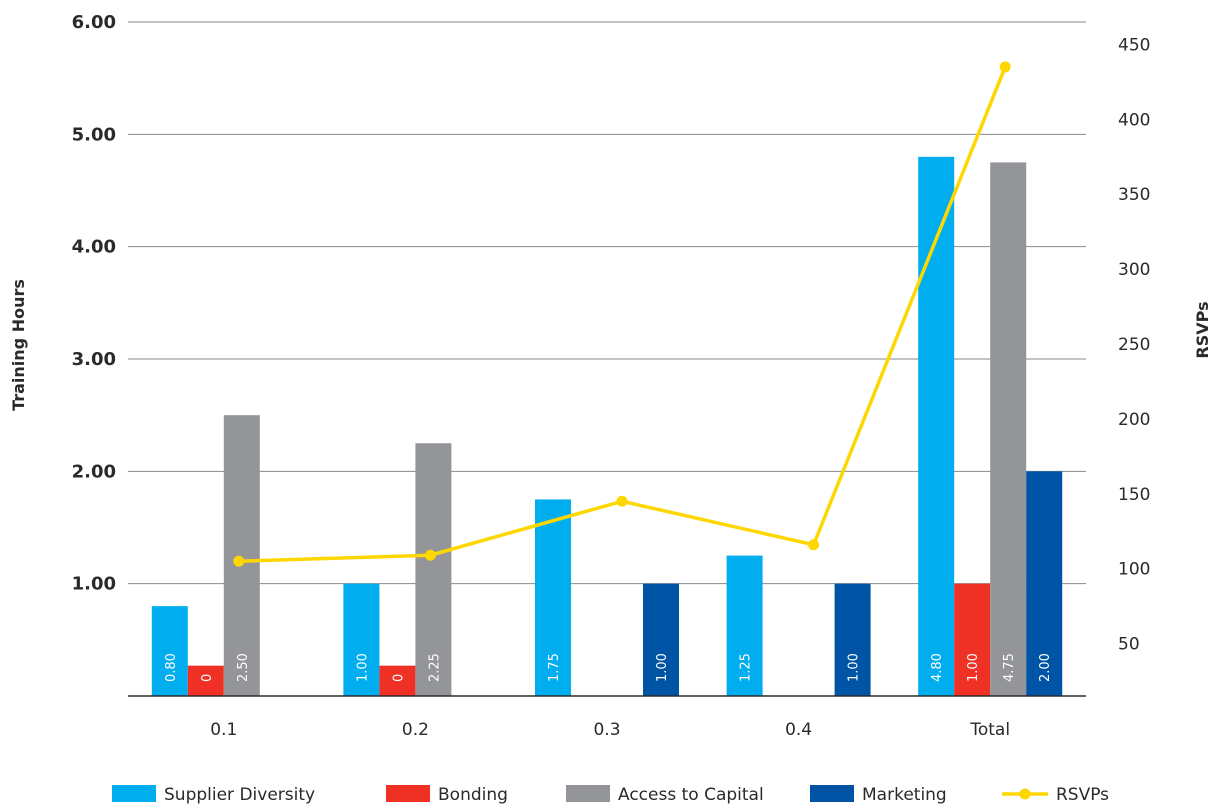 This screenshot has height=812, width=1214. Describe the element at coordinates (18, 345) in the screenshot. I see `y-axis-title: Training Hours` at that location.